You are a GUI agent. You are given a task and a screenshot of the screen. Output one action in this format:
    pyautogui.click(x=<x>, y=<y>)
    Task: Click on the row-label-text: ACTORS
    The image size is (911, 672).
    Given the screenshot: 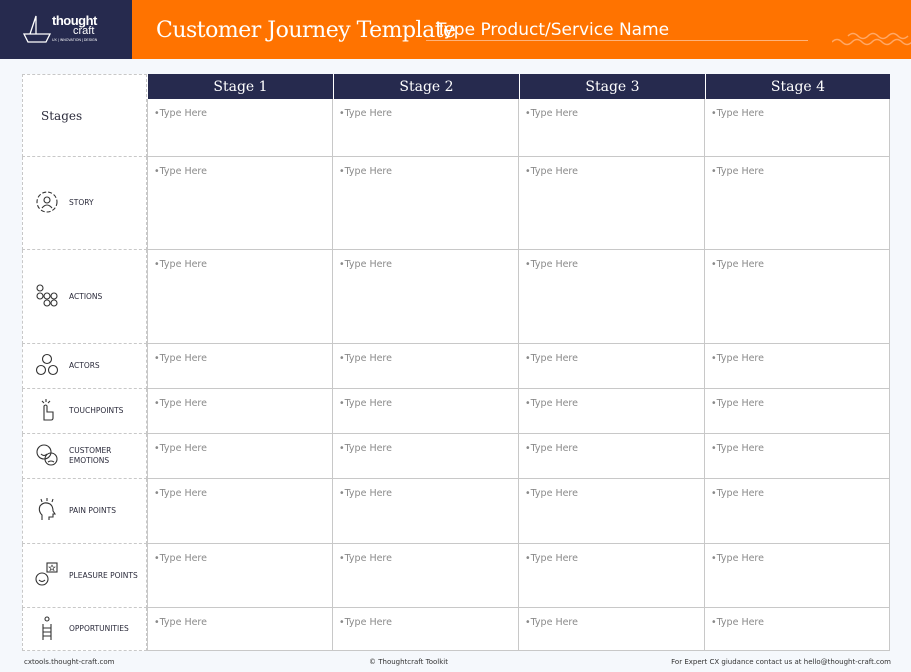 What is the action you would take?
    pyautogui.click(x=84, y=365)
    